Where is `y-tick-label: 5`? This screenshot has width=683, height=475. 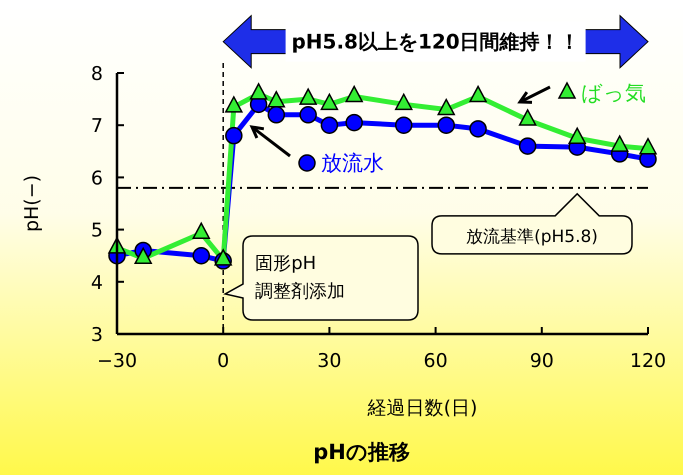
y-tick-label: 5 is located at coordinates (96, 231).